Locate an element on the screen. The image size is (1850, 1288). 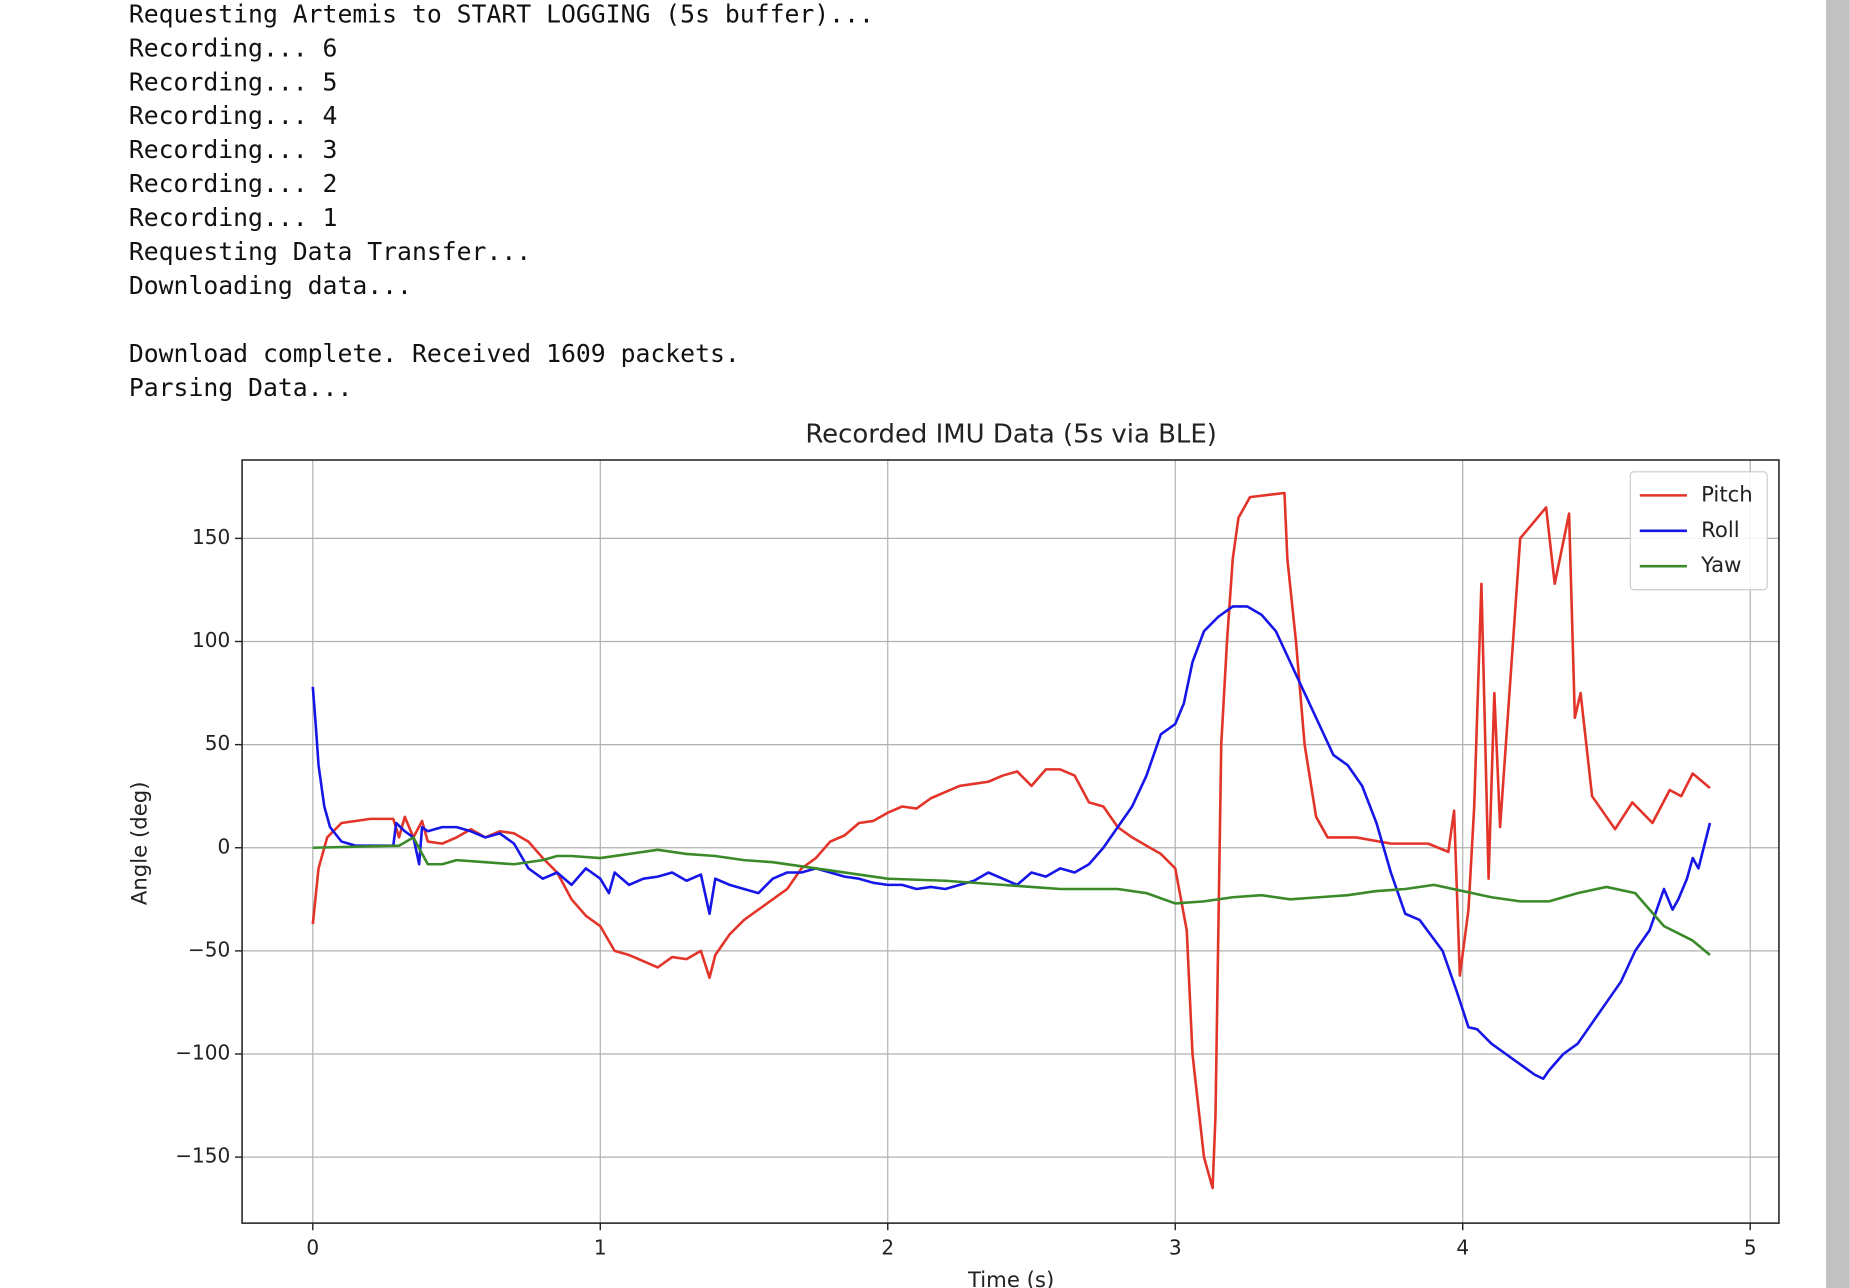
data-line is located at coordinates (1011, 896).